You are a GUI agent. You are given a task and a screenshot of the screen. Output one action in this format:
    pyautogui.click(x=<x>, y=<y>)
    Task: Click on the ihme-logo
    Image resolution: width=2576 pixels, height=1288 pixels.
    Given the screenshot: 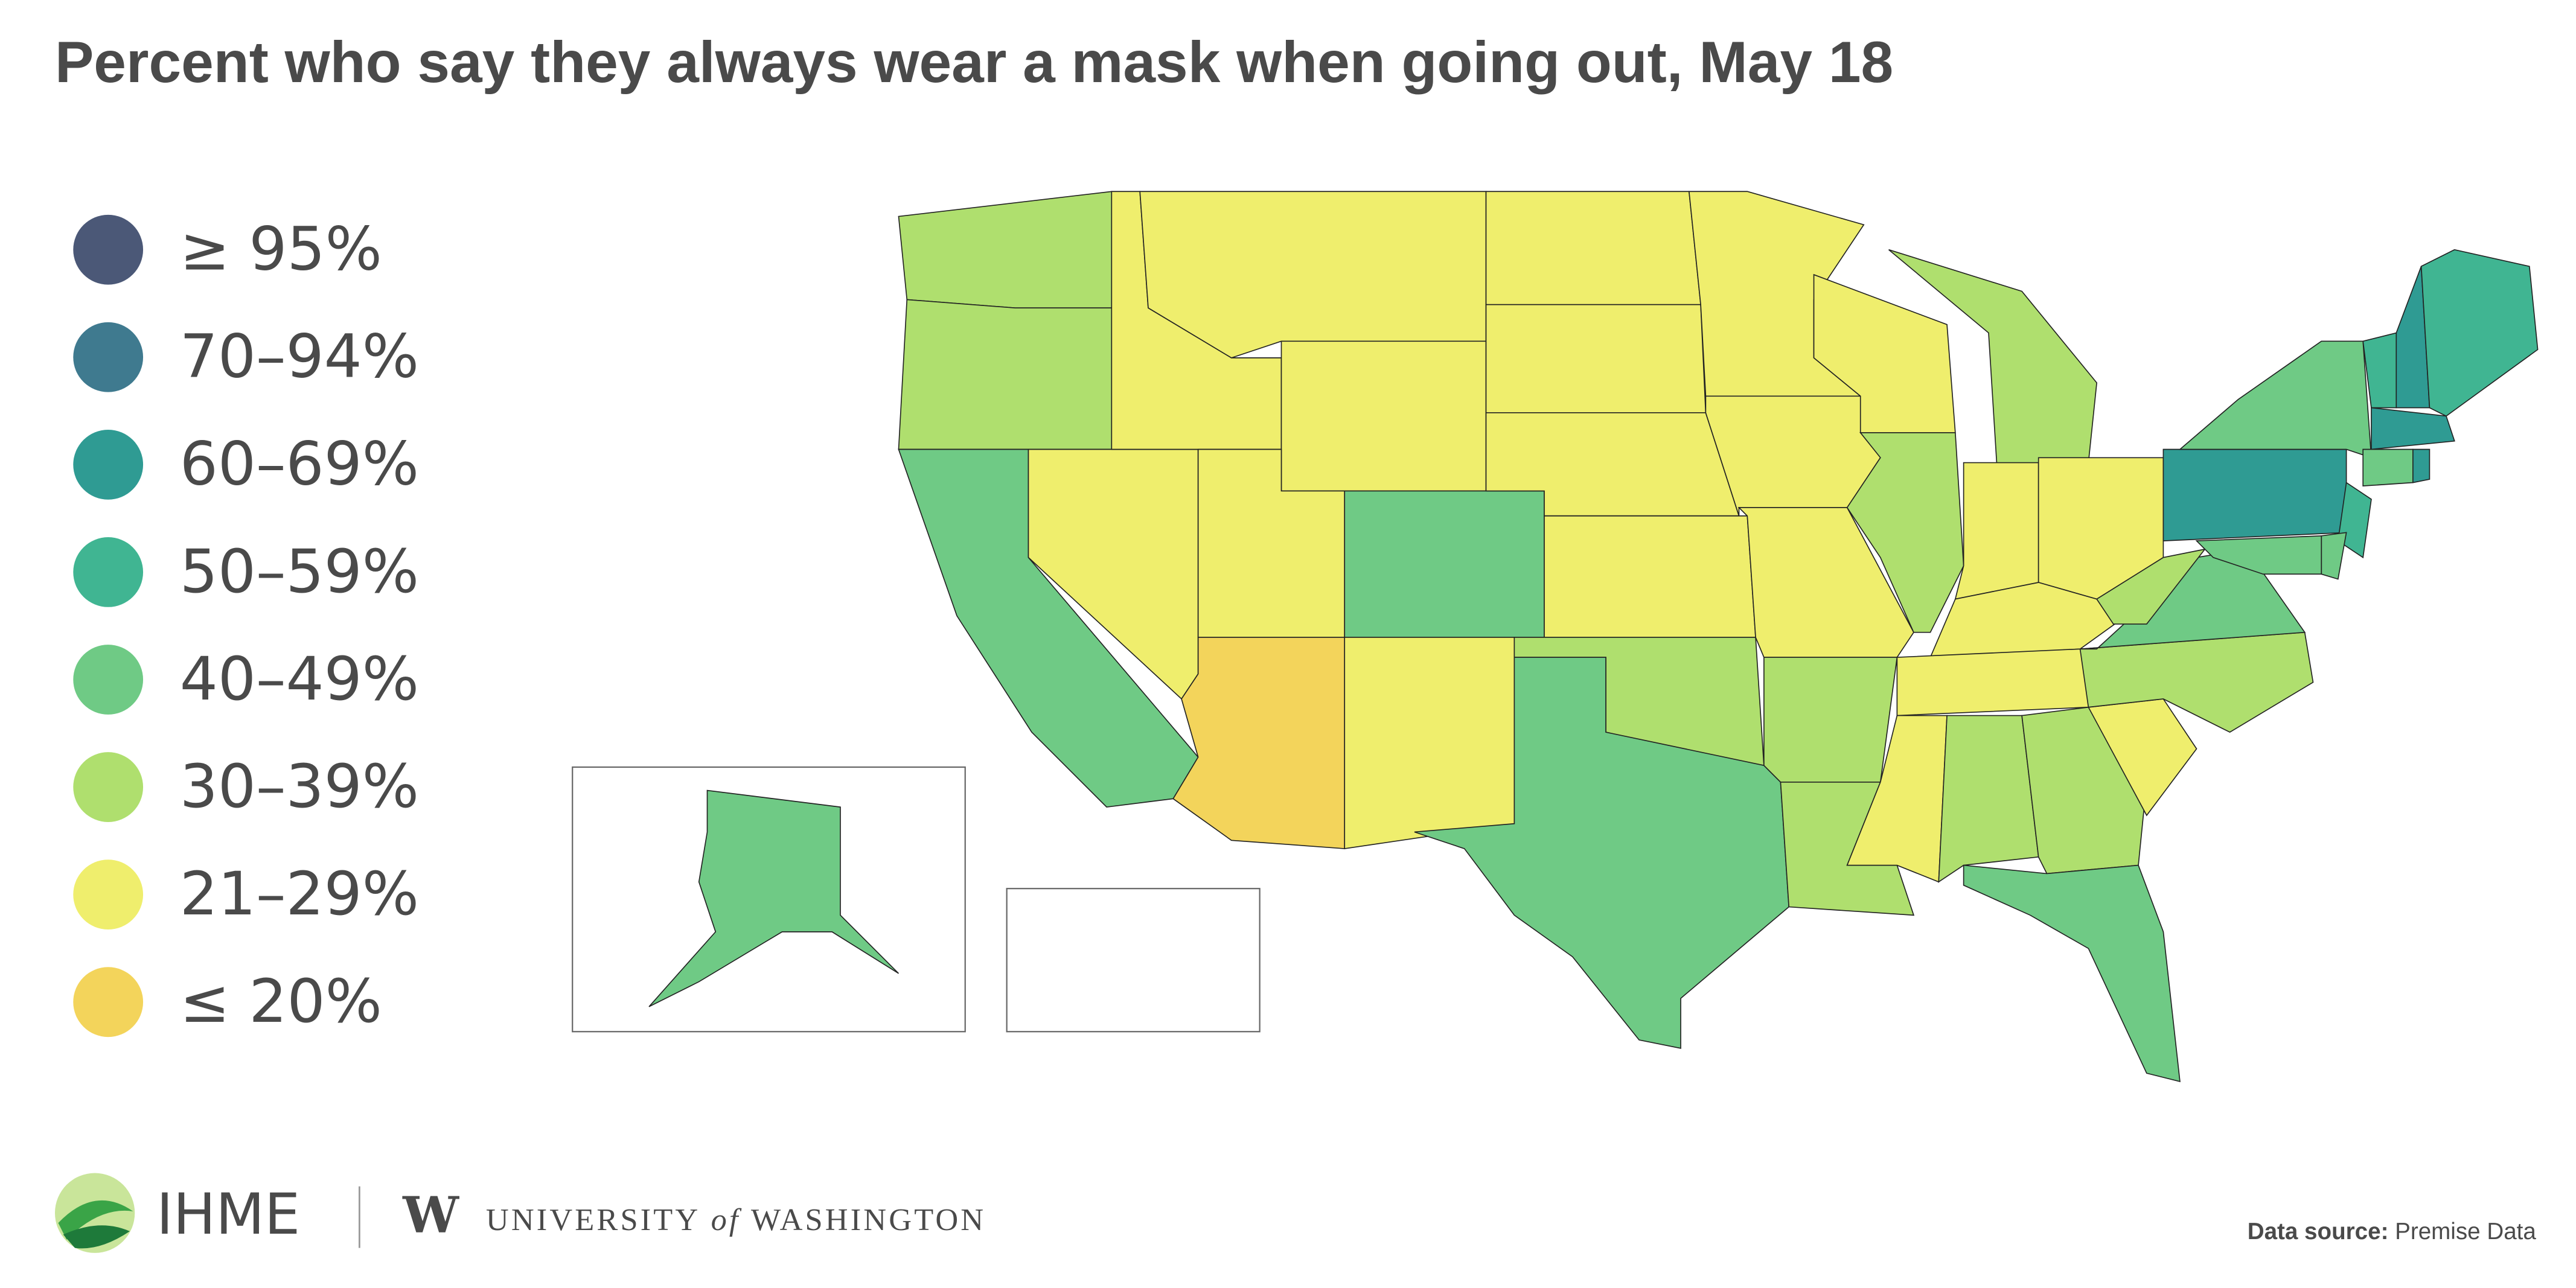 What is the action you would take?
    pyautogui.click(x=94, y=1213)
    